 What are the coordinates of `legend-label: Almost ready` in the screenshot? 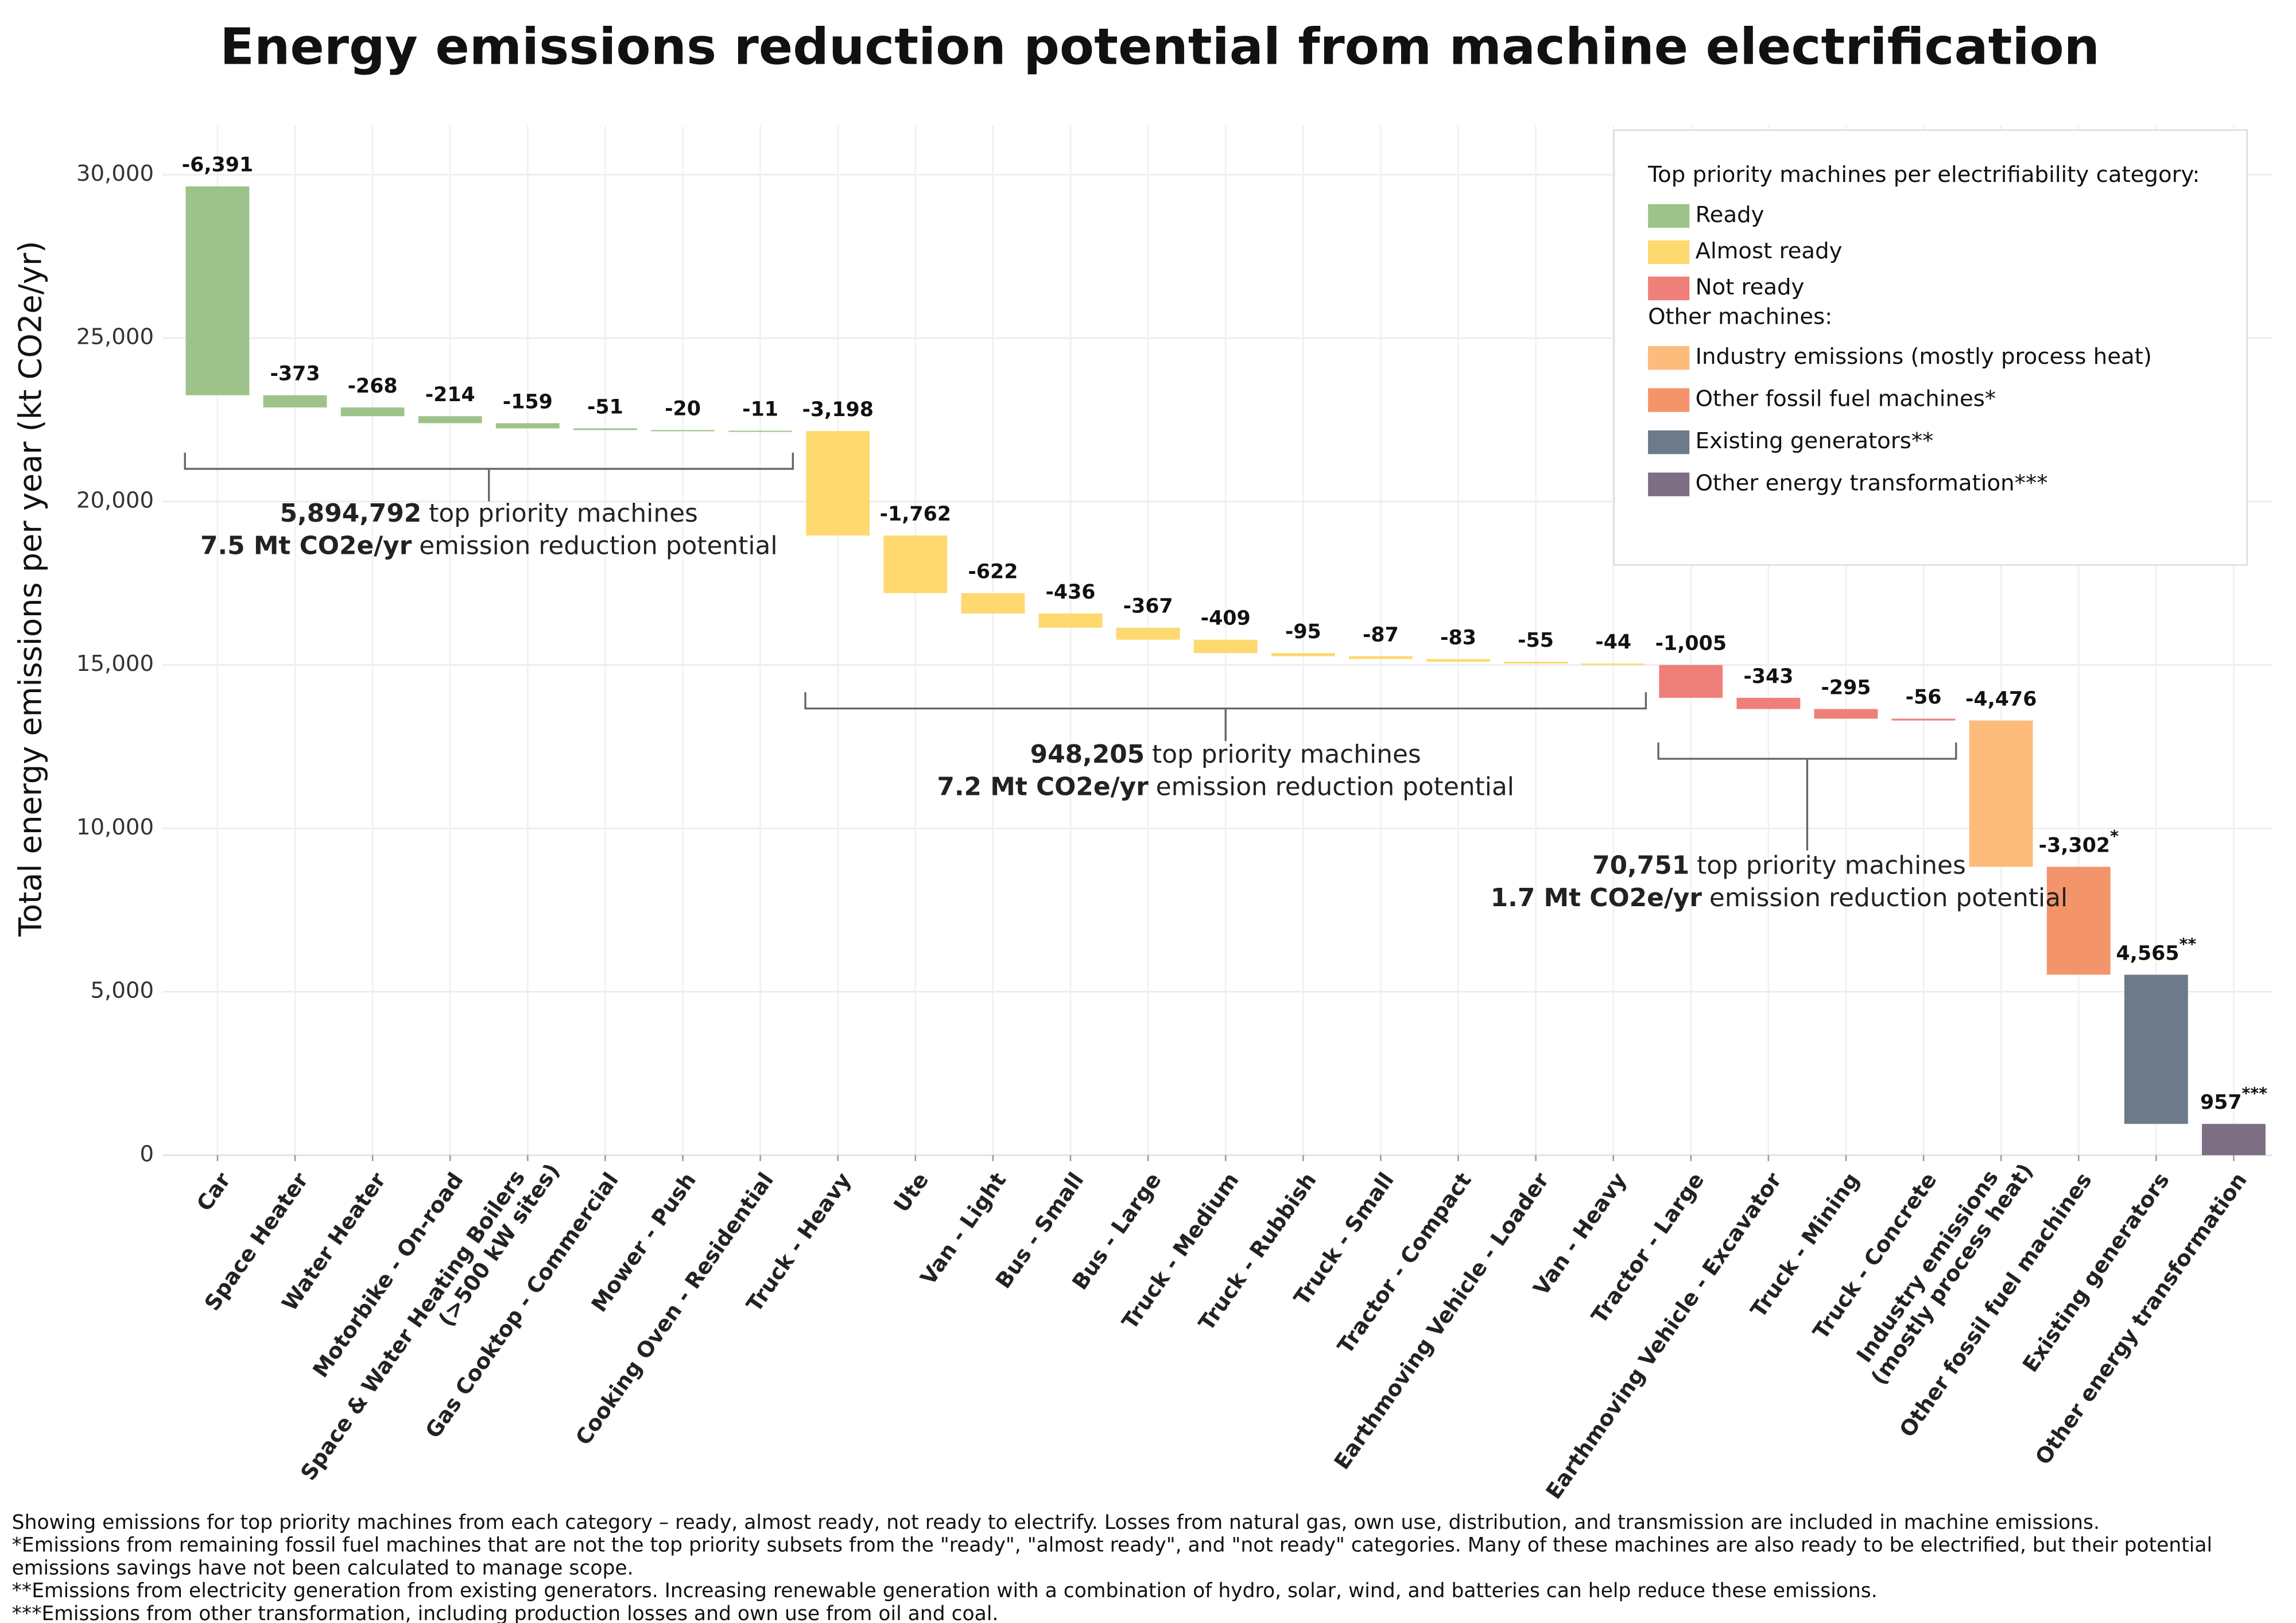 It's located at (1769, 251).